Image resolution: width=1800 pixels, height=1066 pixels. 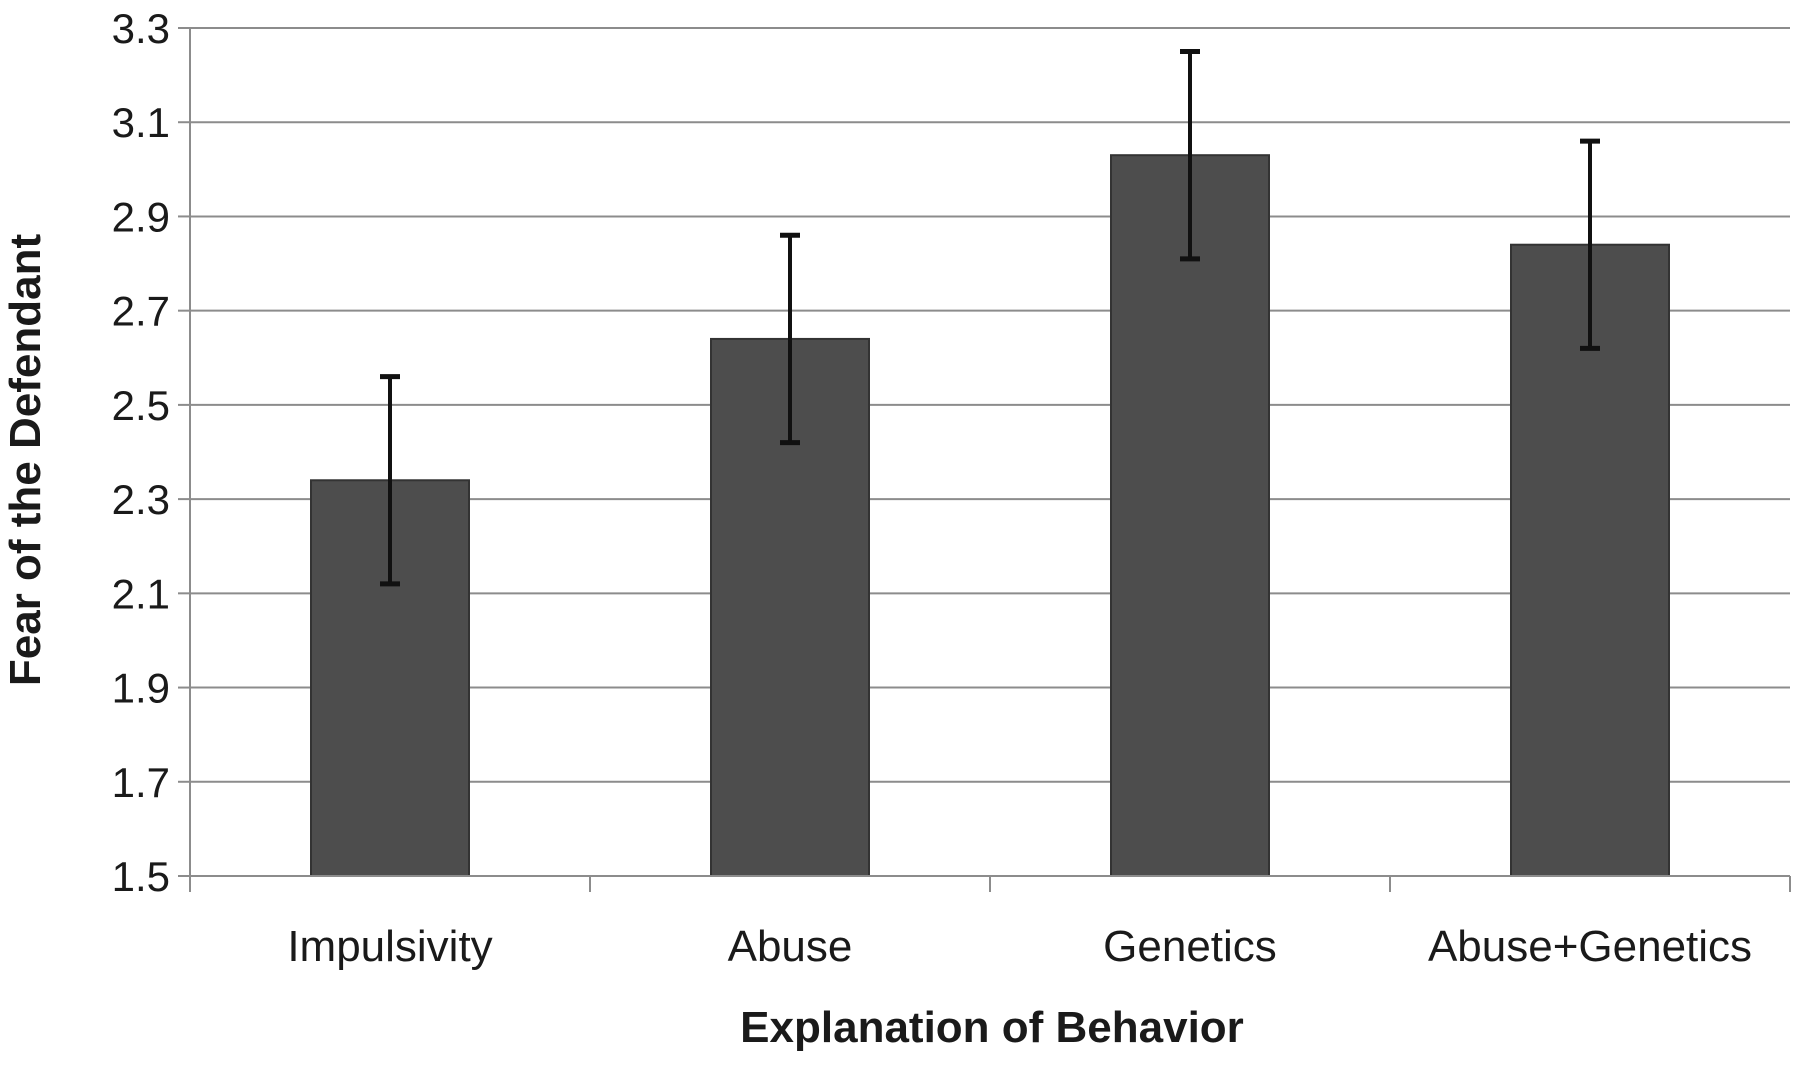 What do you see at coordinates (389, 946) in the screenshot?
I see `x-category-label: Impulsivity` at bounding box center [389, 946].